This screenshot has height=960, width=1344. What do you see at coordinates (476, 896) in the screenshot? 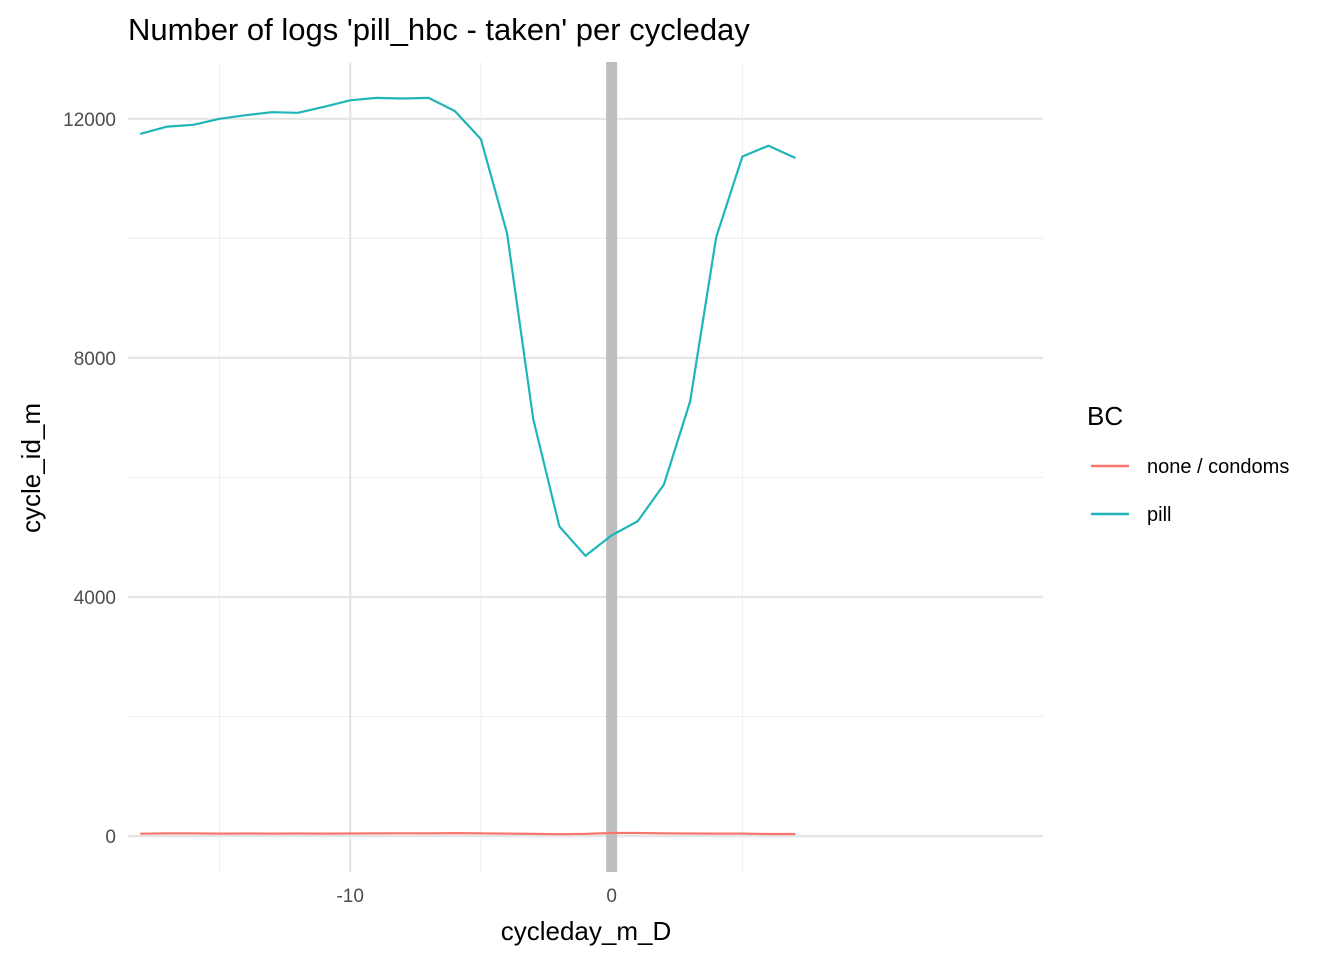
I see `x-axis-ticks: -10 0` at bounding box center [476, 896].